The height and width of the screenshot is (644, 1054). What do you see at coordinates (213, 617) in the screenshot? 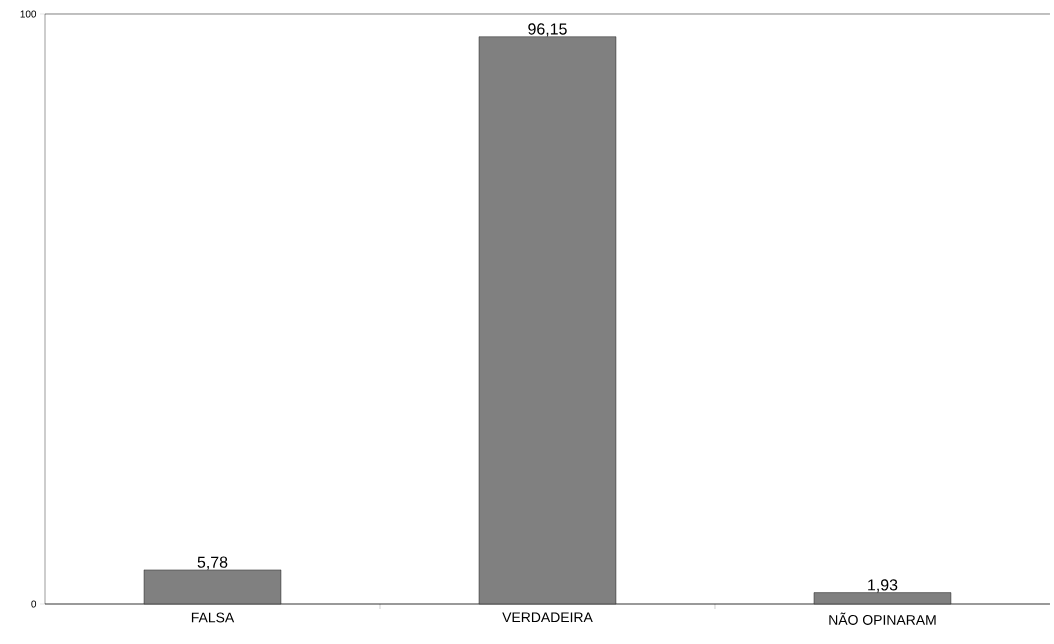
I see `x-tick-label: FALSA` at bounding box center [213, 617].